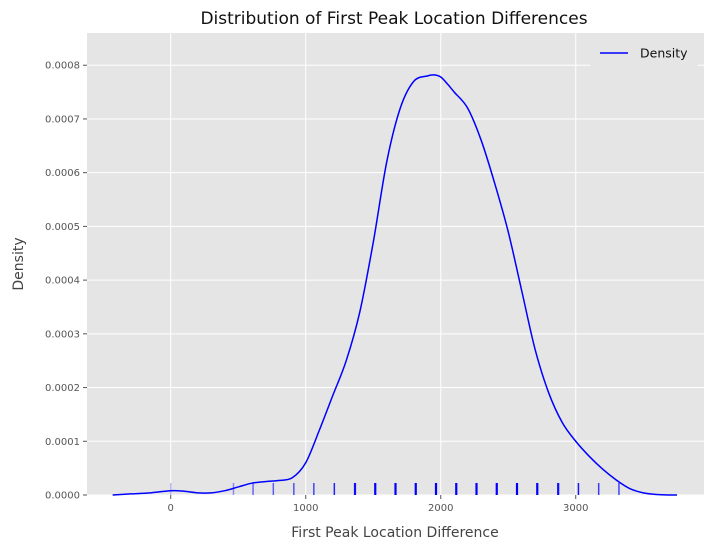  I want to click on legend-label-density: Density, so click(664, 53).